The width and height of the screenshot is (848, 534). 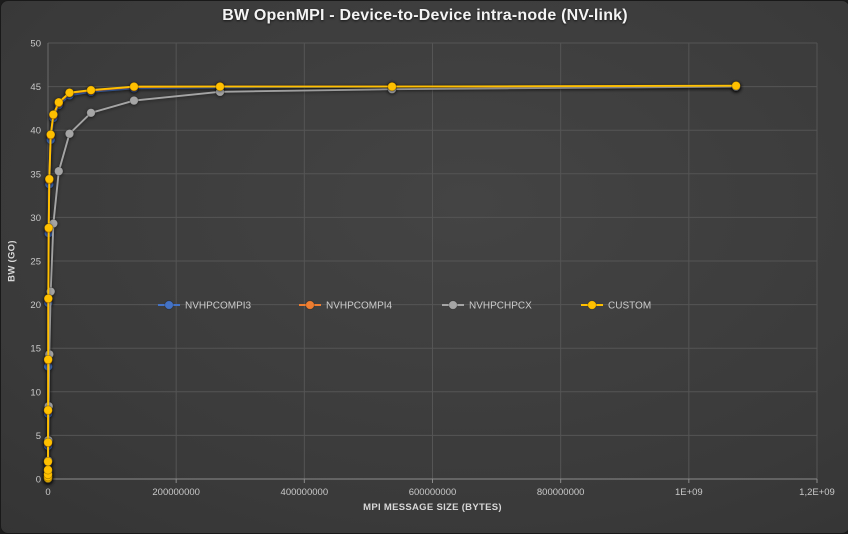 What do you see at coordinates (218, 306) in the screenshot?
I see `legend-label: NVHPCOMPI3` at bounding box center [218, 306].